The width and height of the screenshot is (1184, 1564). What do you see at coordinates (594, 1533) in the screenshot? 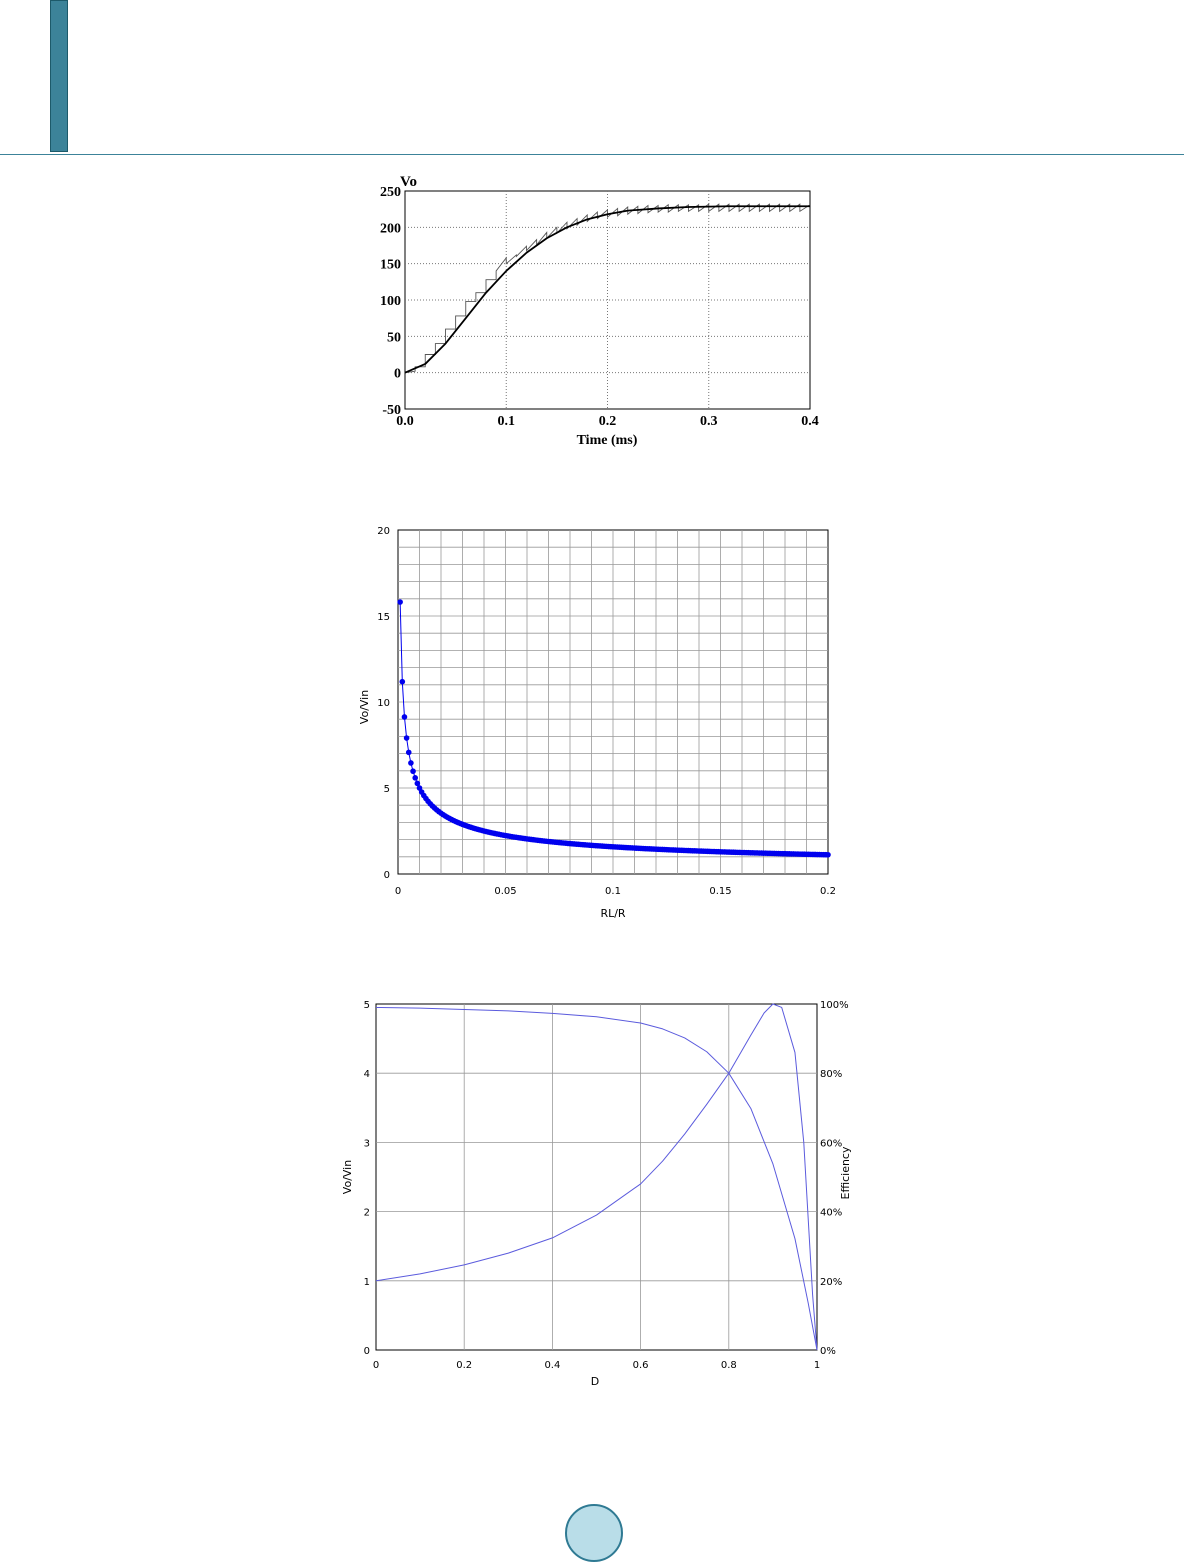
I see `page-number-badge` at bounding box center [594, 1533].